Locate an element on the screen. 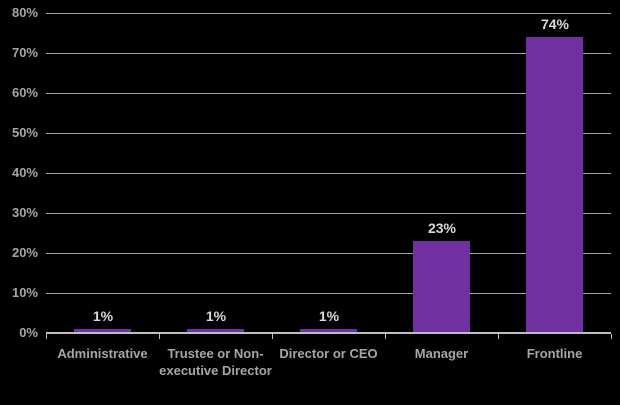  y-axis-tick-label: 80% is located at coordinates (24, 12).